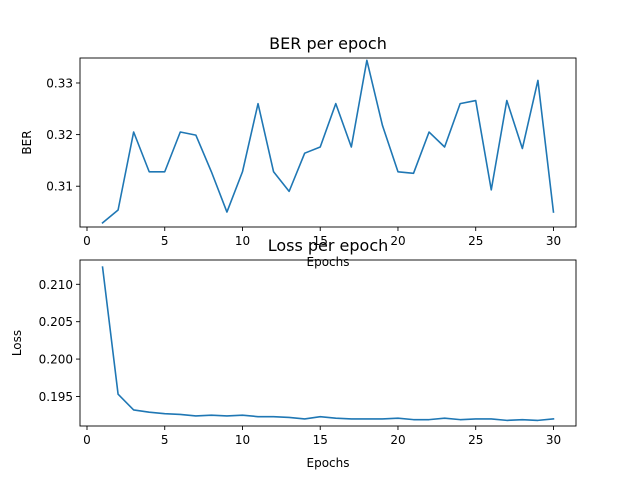 This screenshot has height=480, width=640. Describe the element at coordinates (59, 187) in the screenshot. I see `ber-y-tick-label: 0.31` at that location.